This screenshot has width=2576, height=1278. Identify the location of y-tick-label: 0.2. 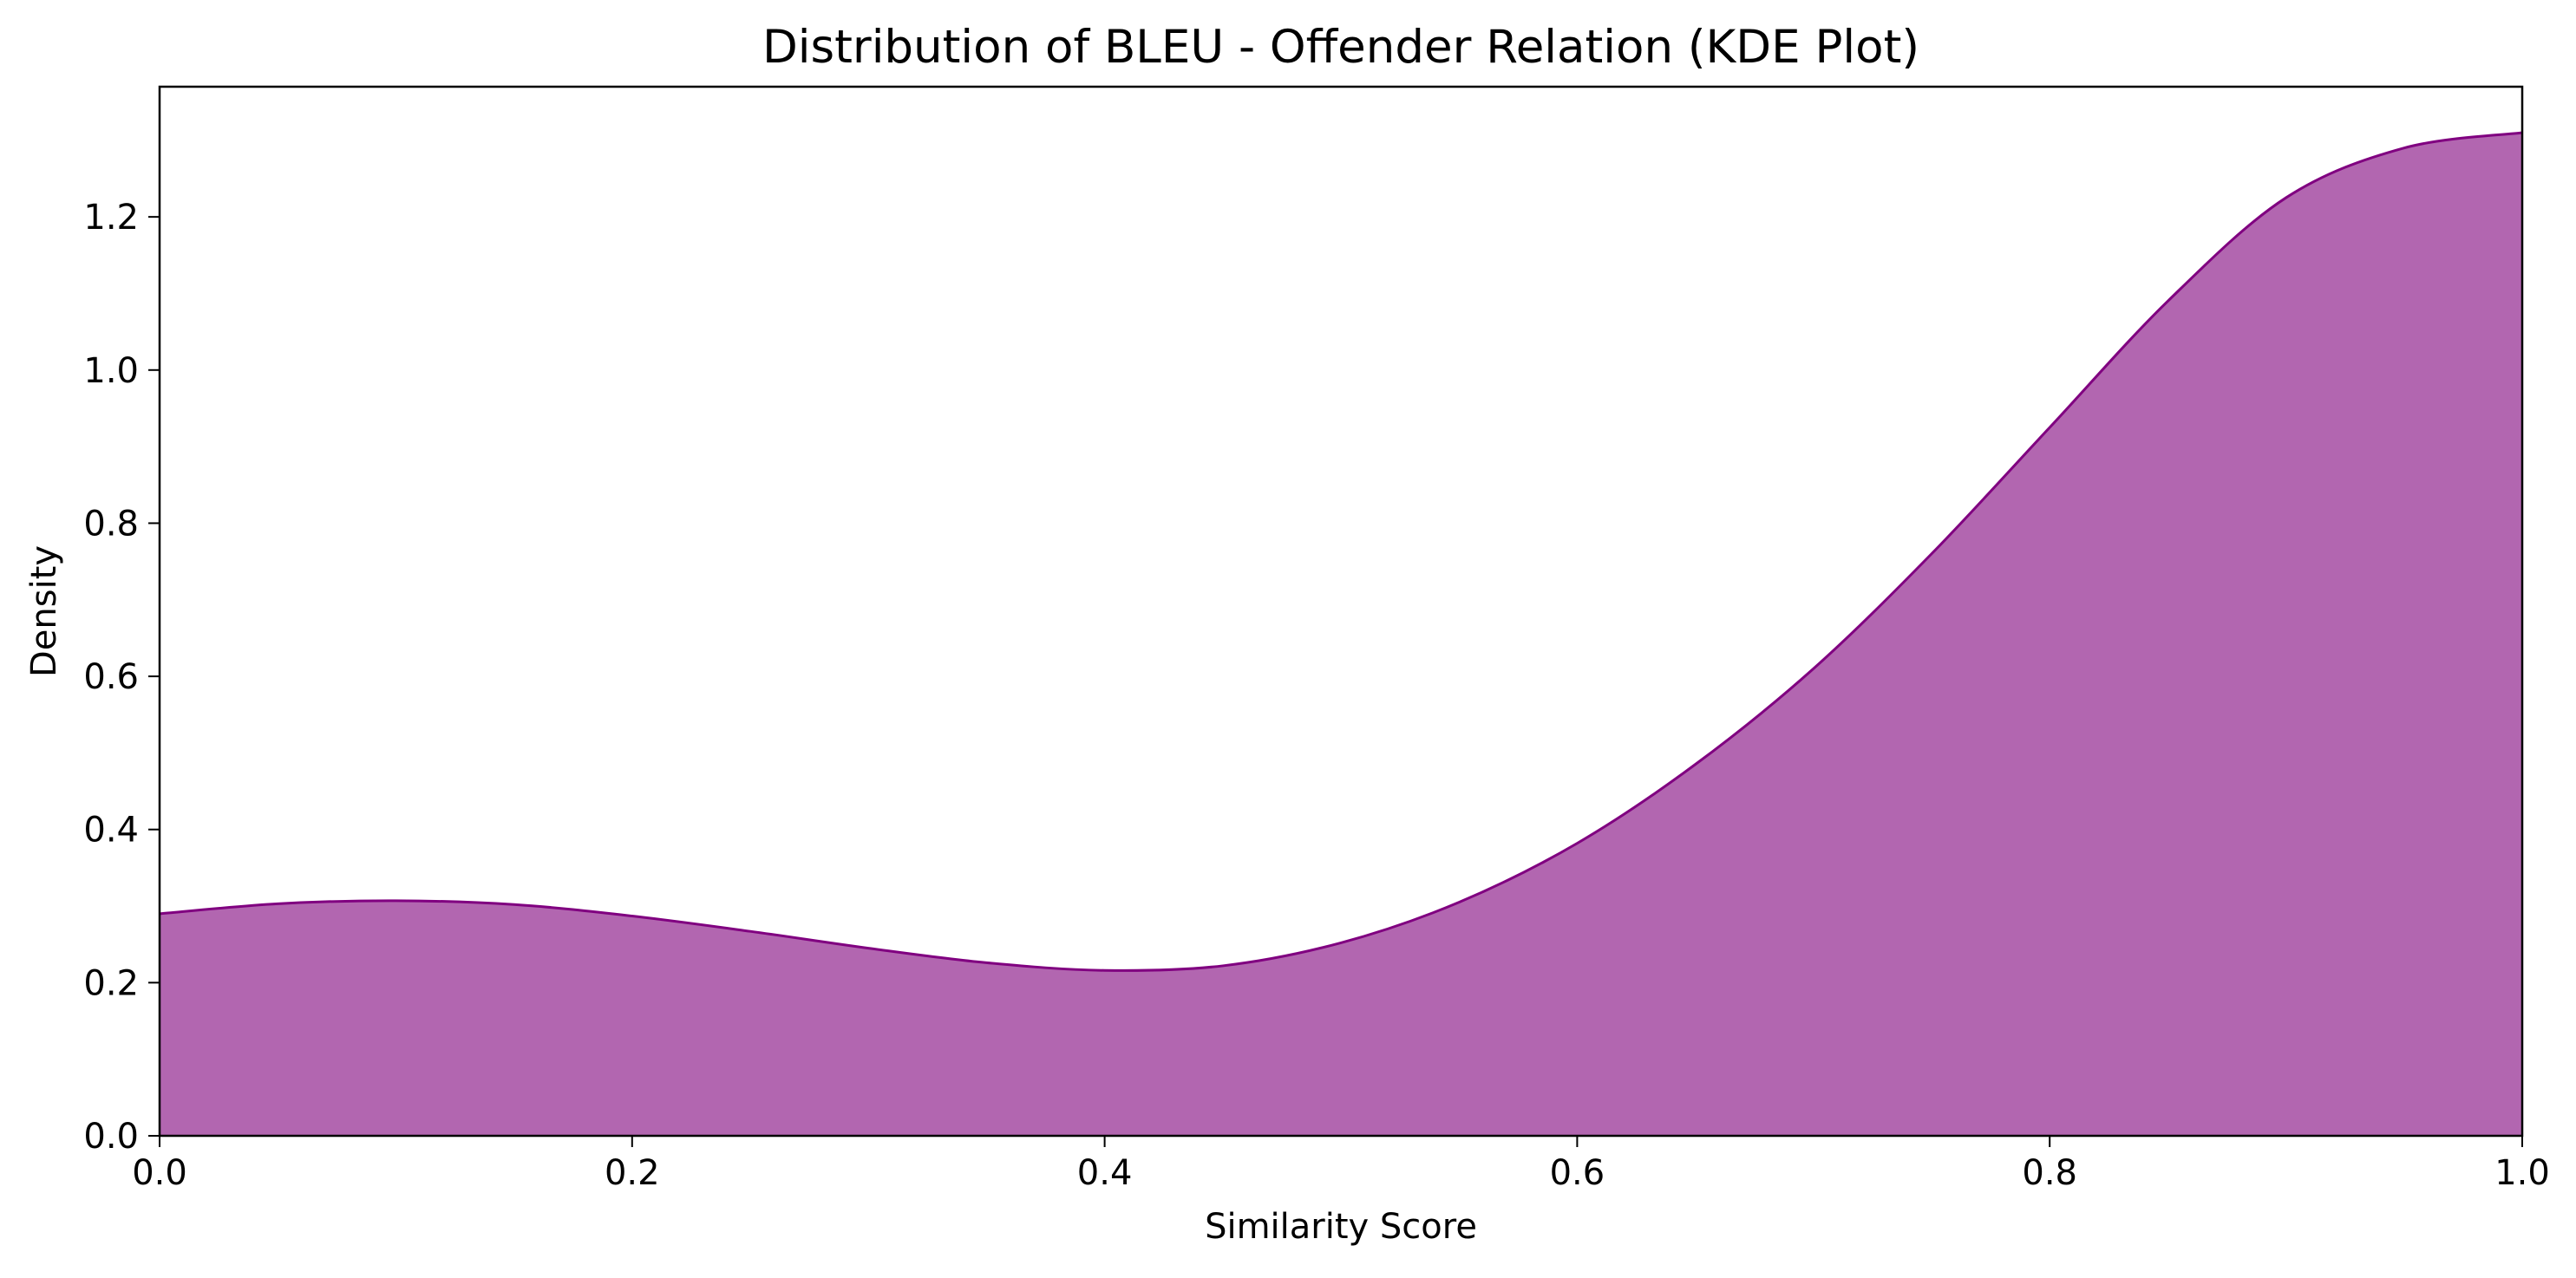
(111, 983).